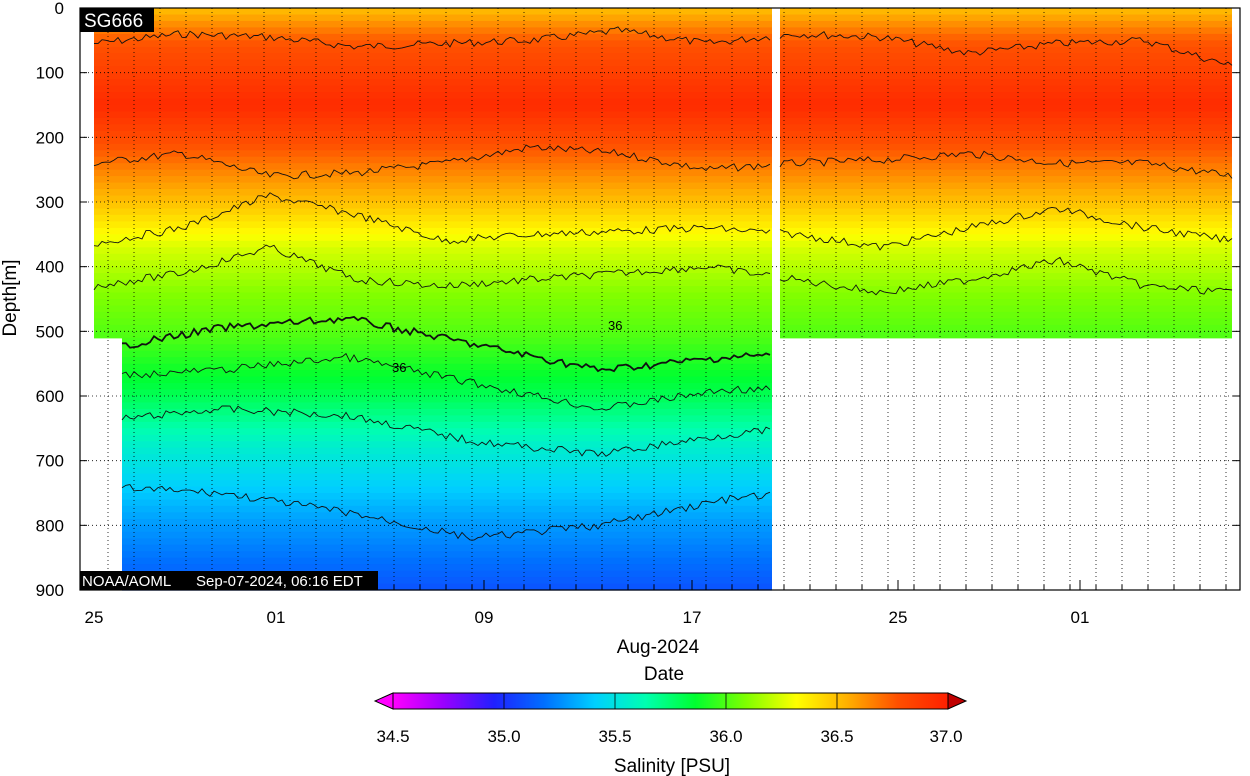 This screenshot has width=1250, height=776. Describe the element at coordinates (484, 617) in the screenshot. I see `x-tick-label: 09` at that location.